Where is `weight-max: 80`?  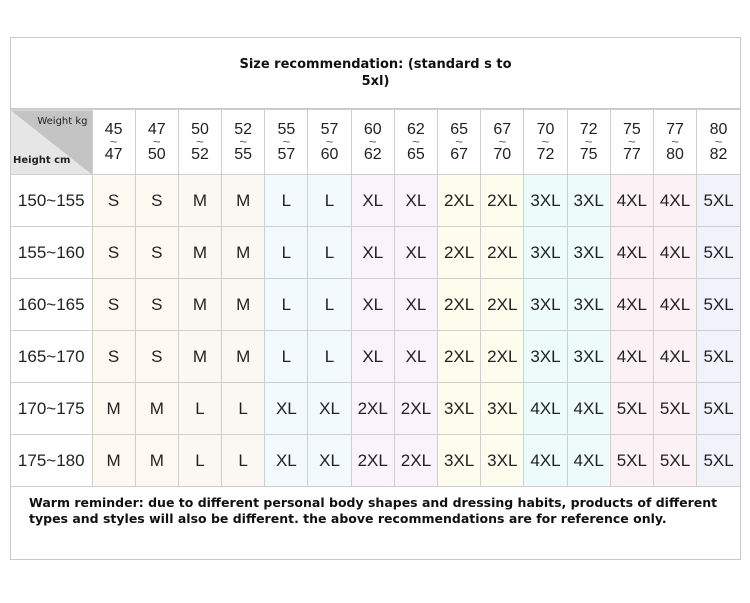 weight-max: 80 is located at coordinates (675, 154).